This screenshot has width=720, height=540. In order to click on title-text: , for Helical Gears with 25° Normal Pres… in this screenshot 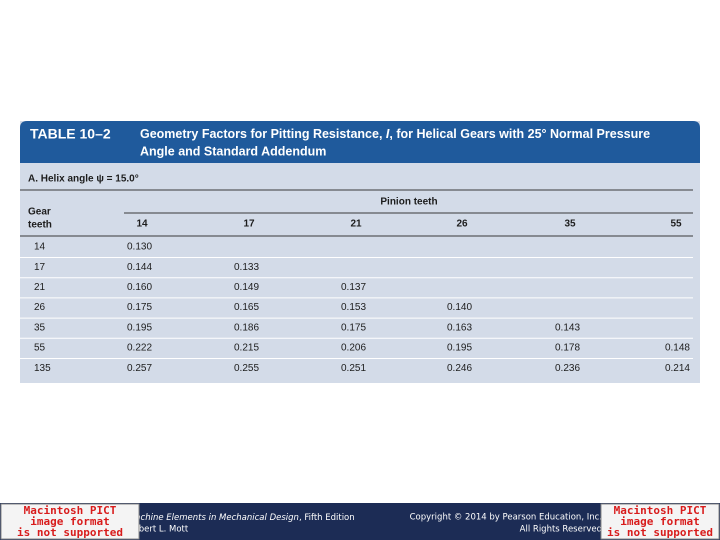, I will do `click(519, 134)`.